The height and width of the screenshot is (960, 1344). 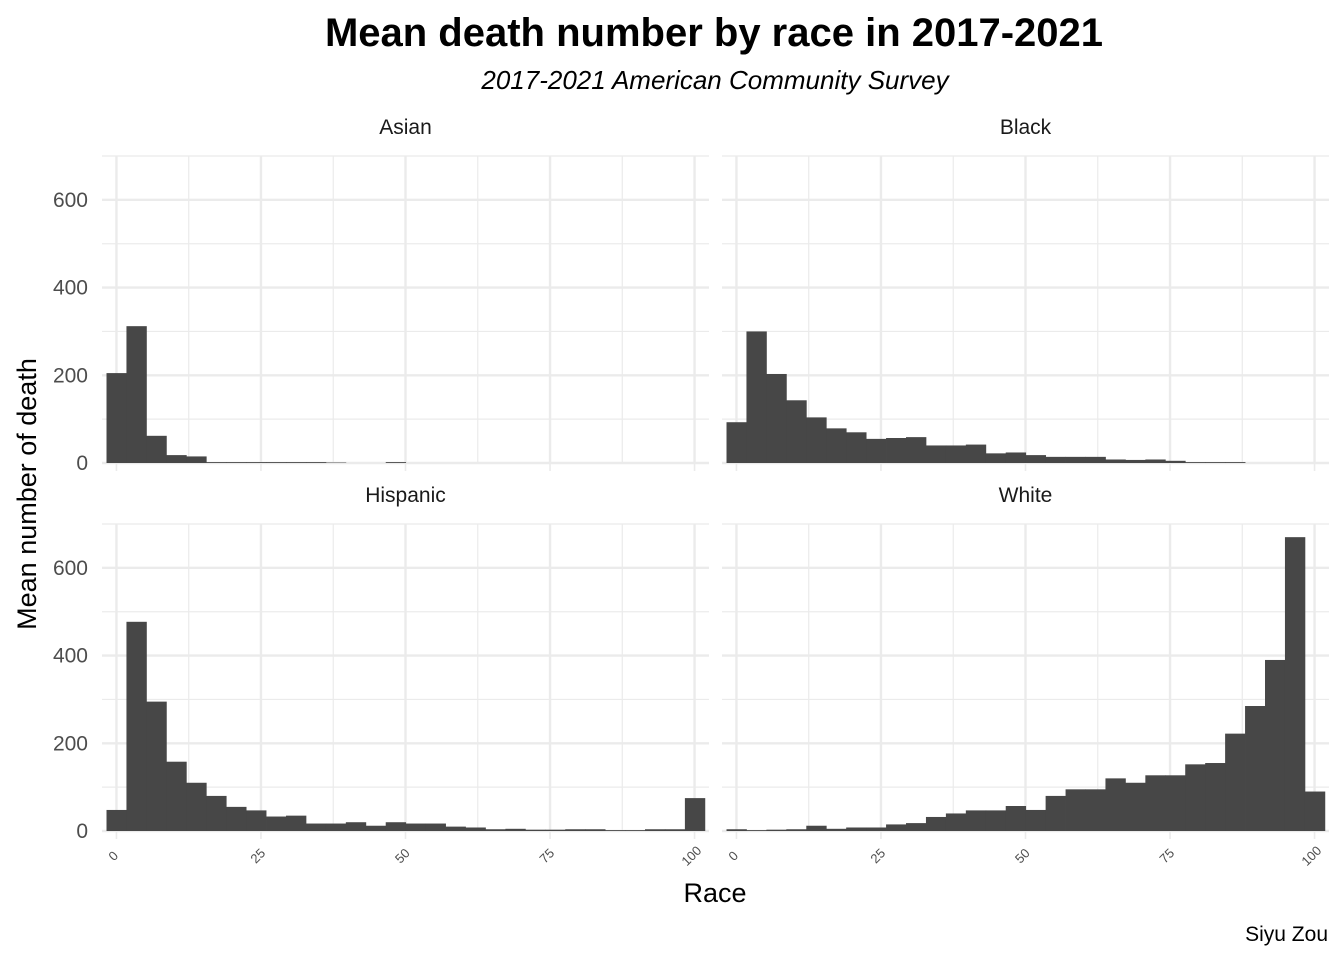 I want to click on y-tick-label: 600, so click(x=70, y=200).